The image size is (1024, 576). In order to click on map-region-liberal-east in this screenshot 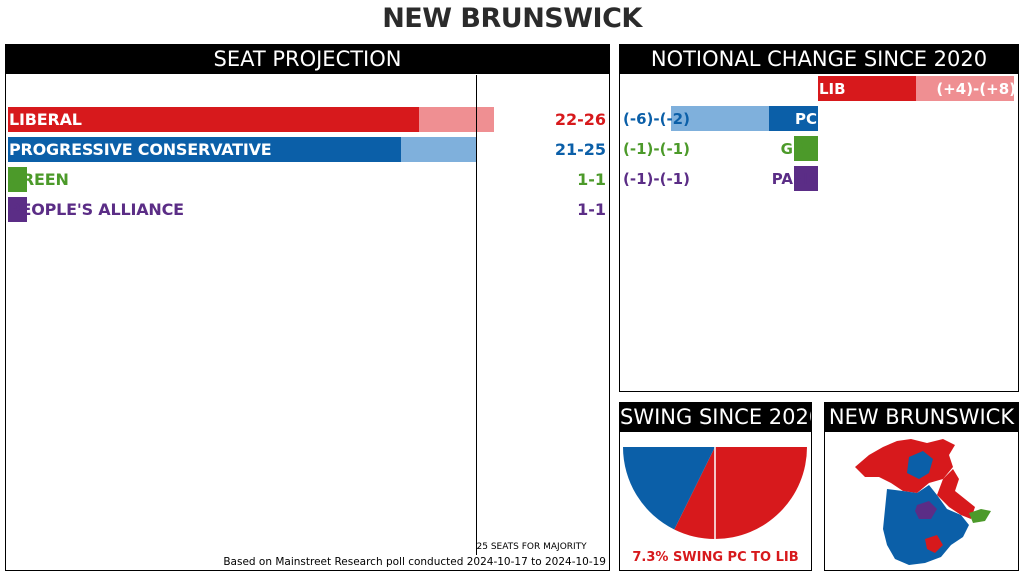, I will do `click(956, 494)`.